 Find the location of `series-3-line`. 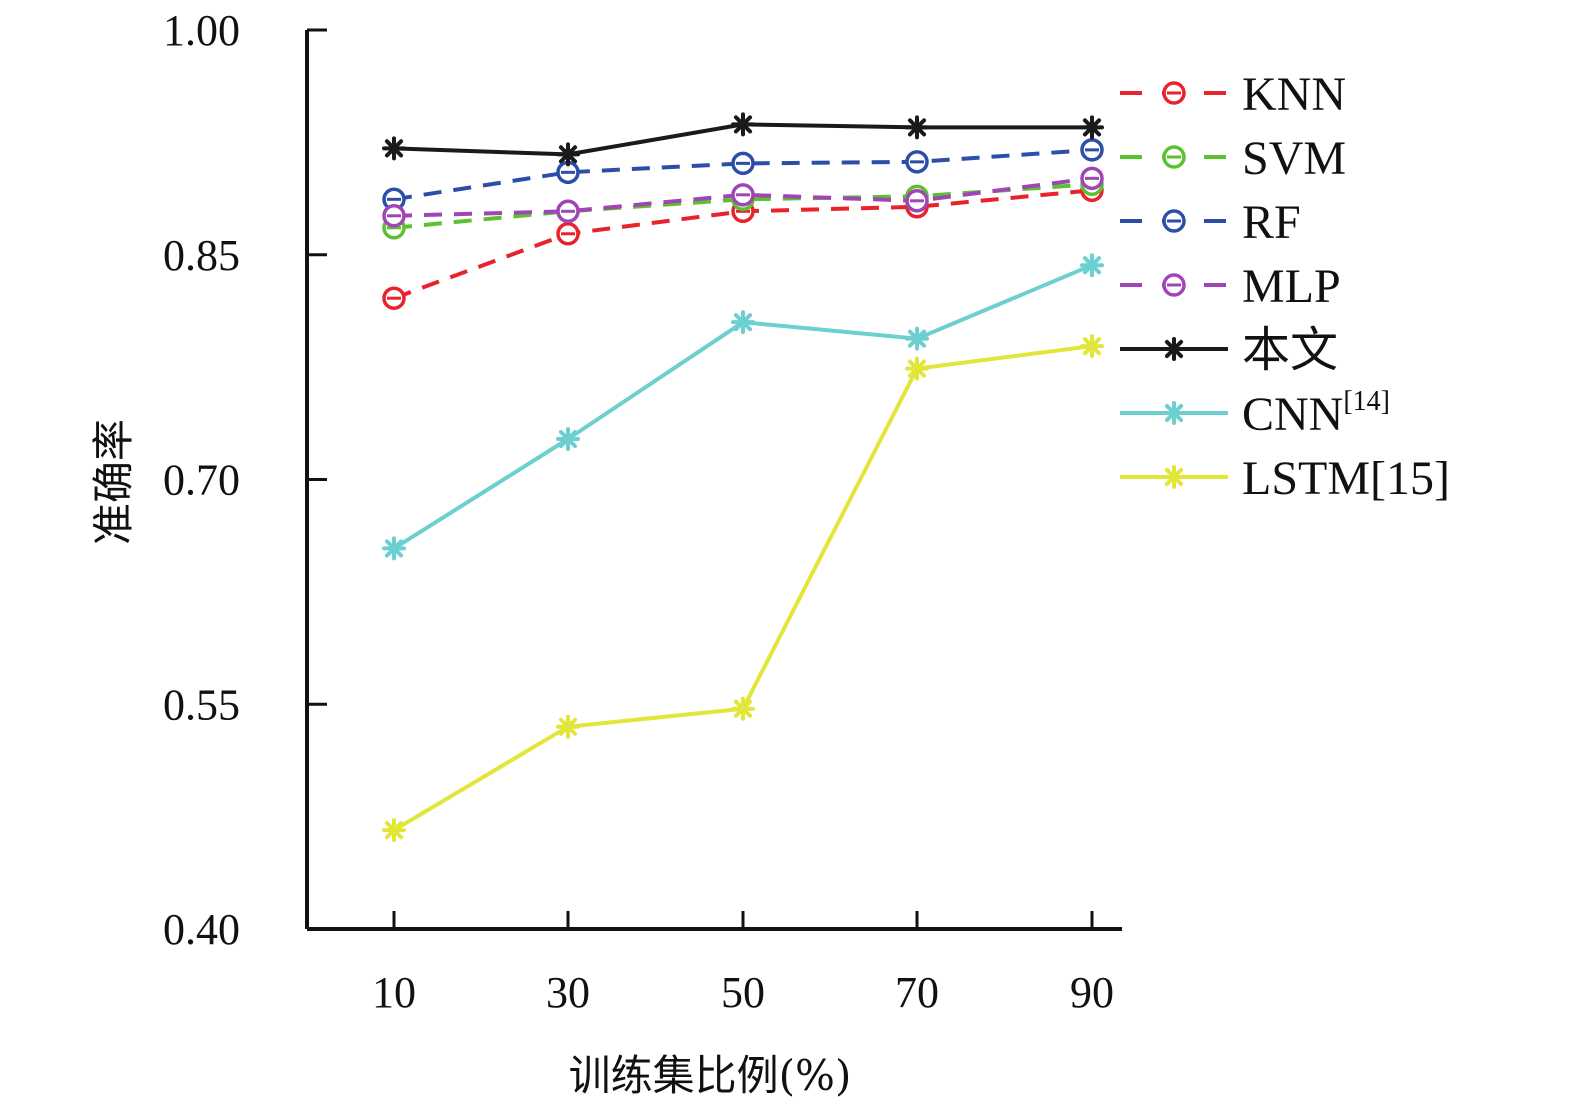

series-3-line is located at coordinates (743, 197).